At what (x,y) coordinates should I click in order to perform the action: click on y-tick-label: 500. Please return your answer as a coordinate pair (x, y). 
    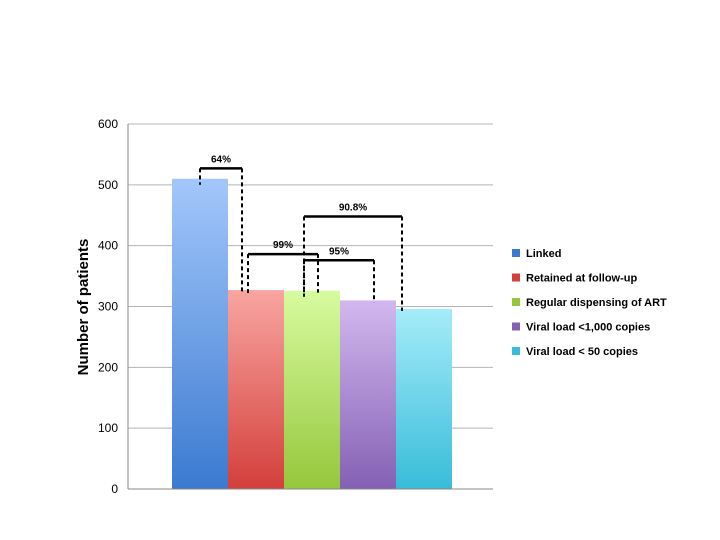
    Looking at the image, I should click on (108, 185).